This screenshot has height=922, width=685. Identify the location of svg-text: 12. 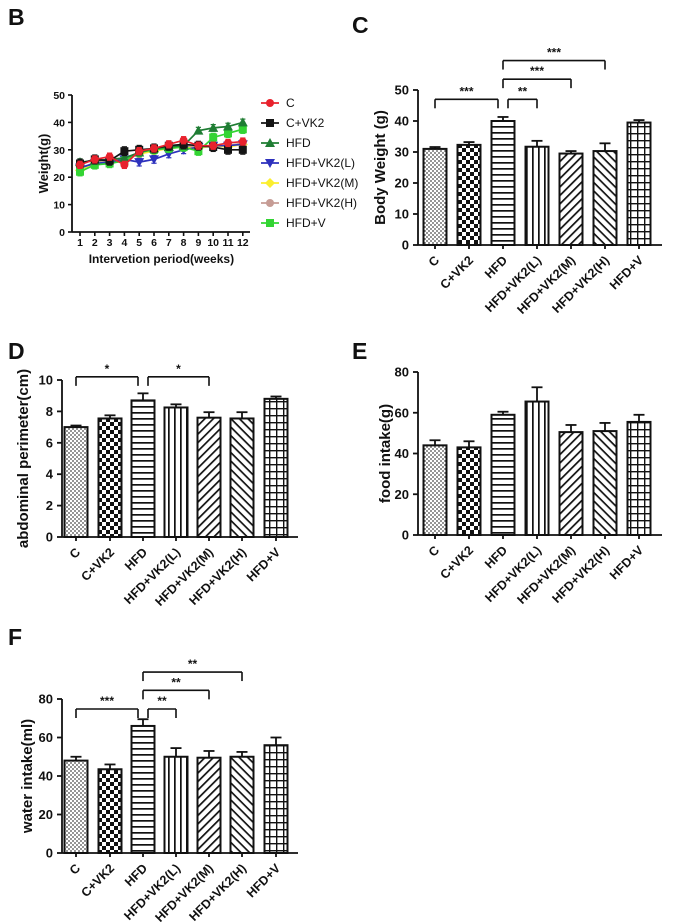
(243, 243).